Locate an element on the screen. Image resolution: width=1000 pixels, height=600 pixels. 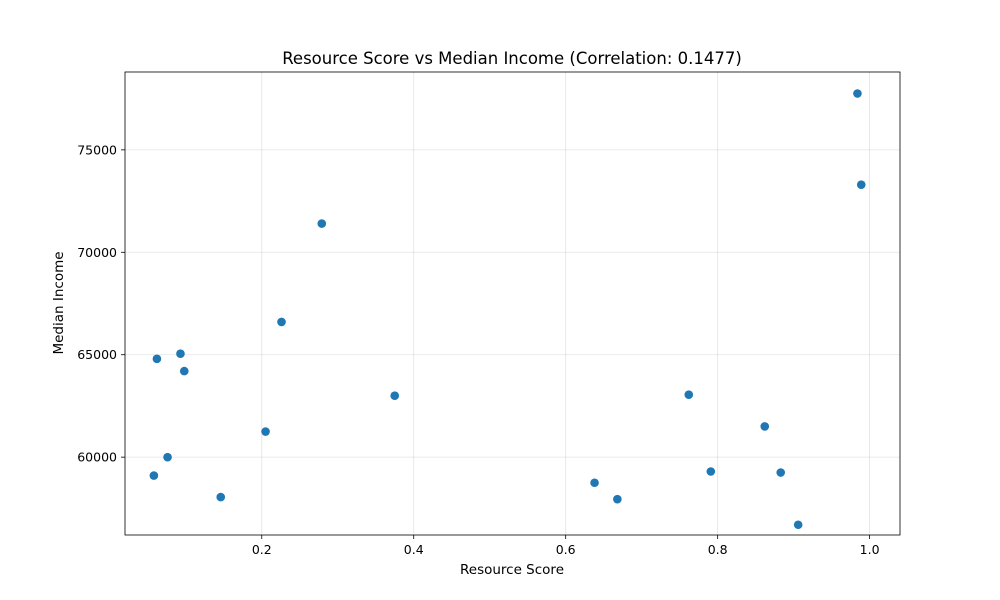
y-tick-label: 70000 is located at coordinates (97, 252).